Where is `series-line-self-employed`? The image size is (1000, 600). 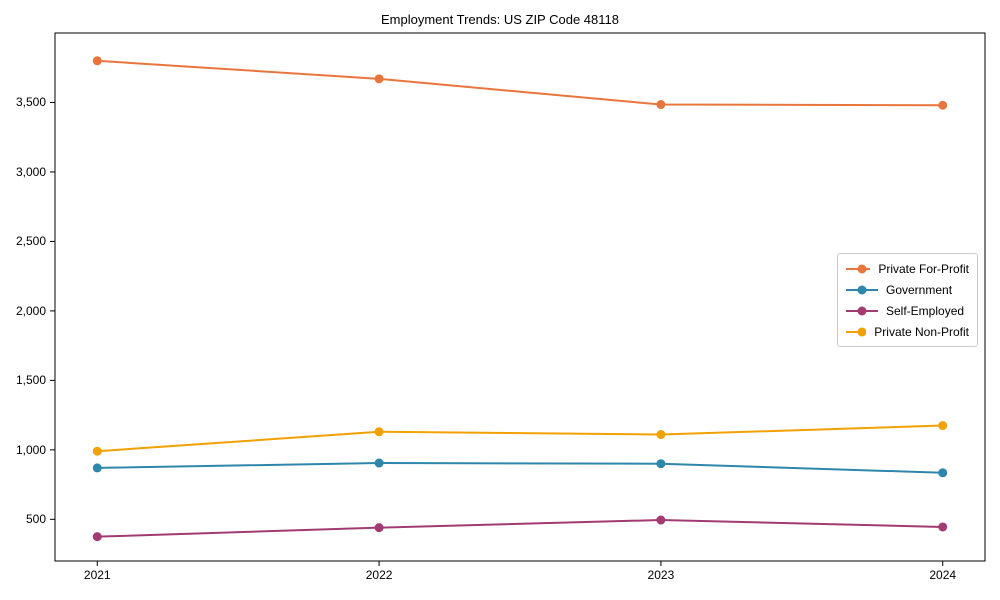
series-line-self-employed is located at coordinates (520, 528).